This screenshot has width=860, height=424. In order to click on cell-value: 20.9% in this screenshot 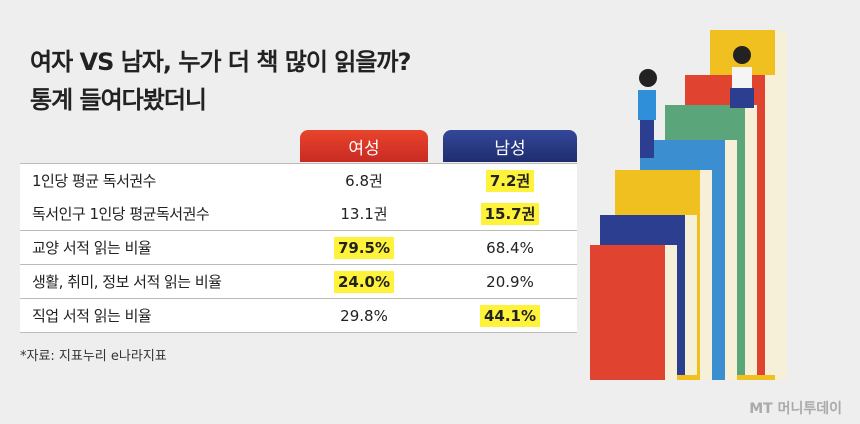, I will do `click(510, 281)`.